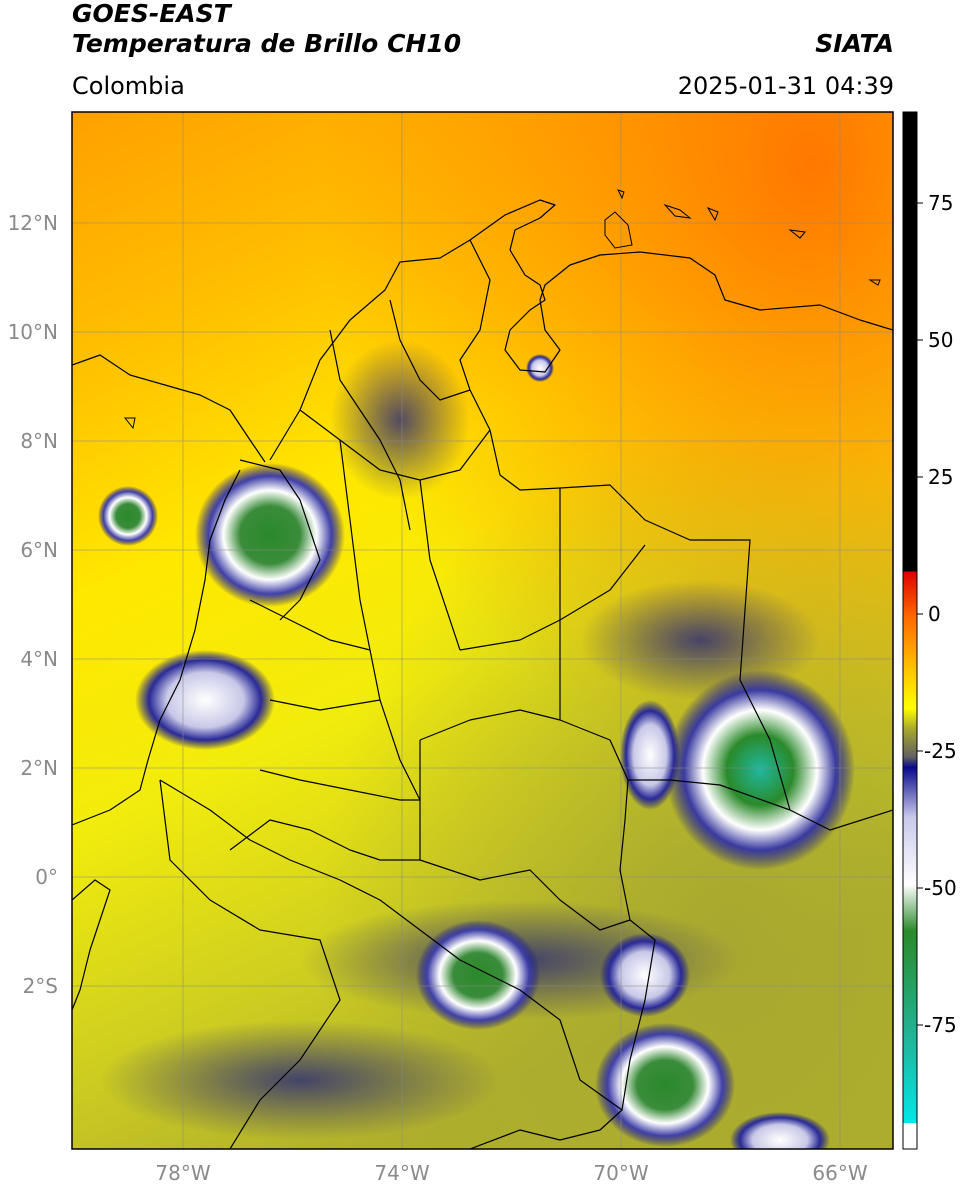 This screenshot has width=966, height=1190. Describe the element at coordinates (128, 86) in the screenshot. I see `region-label: Colombia` at that location.